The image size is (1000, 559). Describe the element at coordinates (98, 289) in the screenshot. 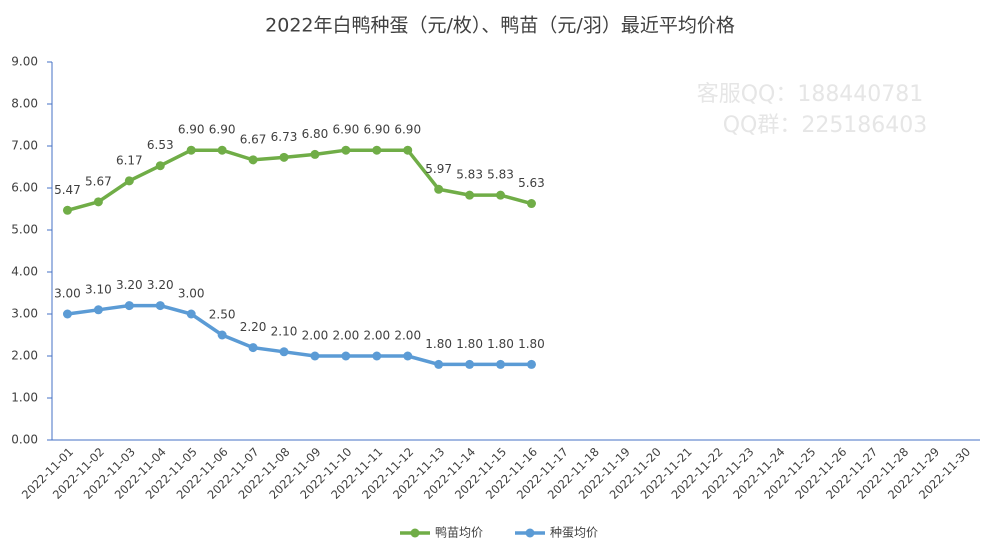

I see `data-label: 3.10` at that location.